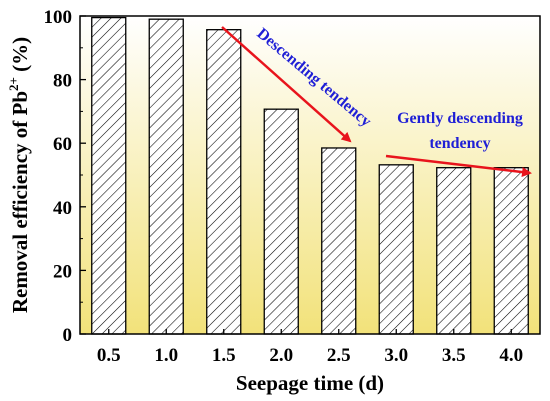 The image size is (550, 401). I want to click on bar-3.0, so click(396, 249).